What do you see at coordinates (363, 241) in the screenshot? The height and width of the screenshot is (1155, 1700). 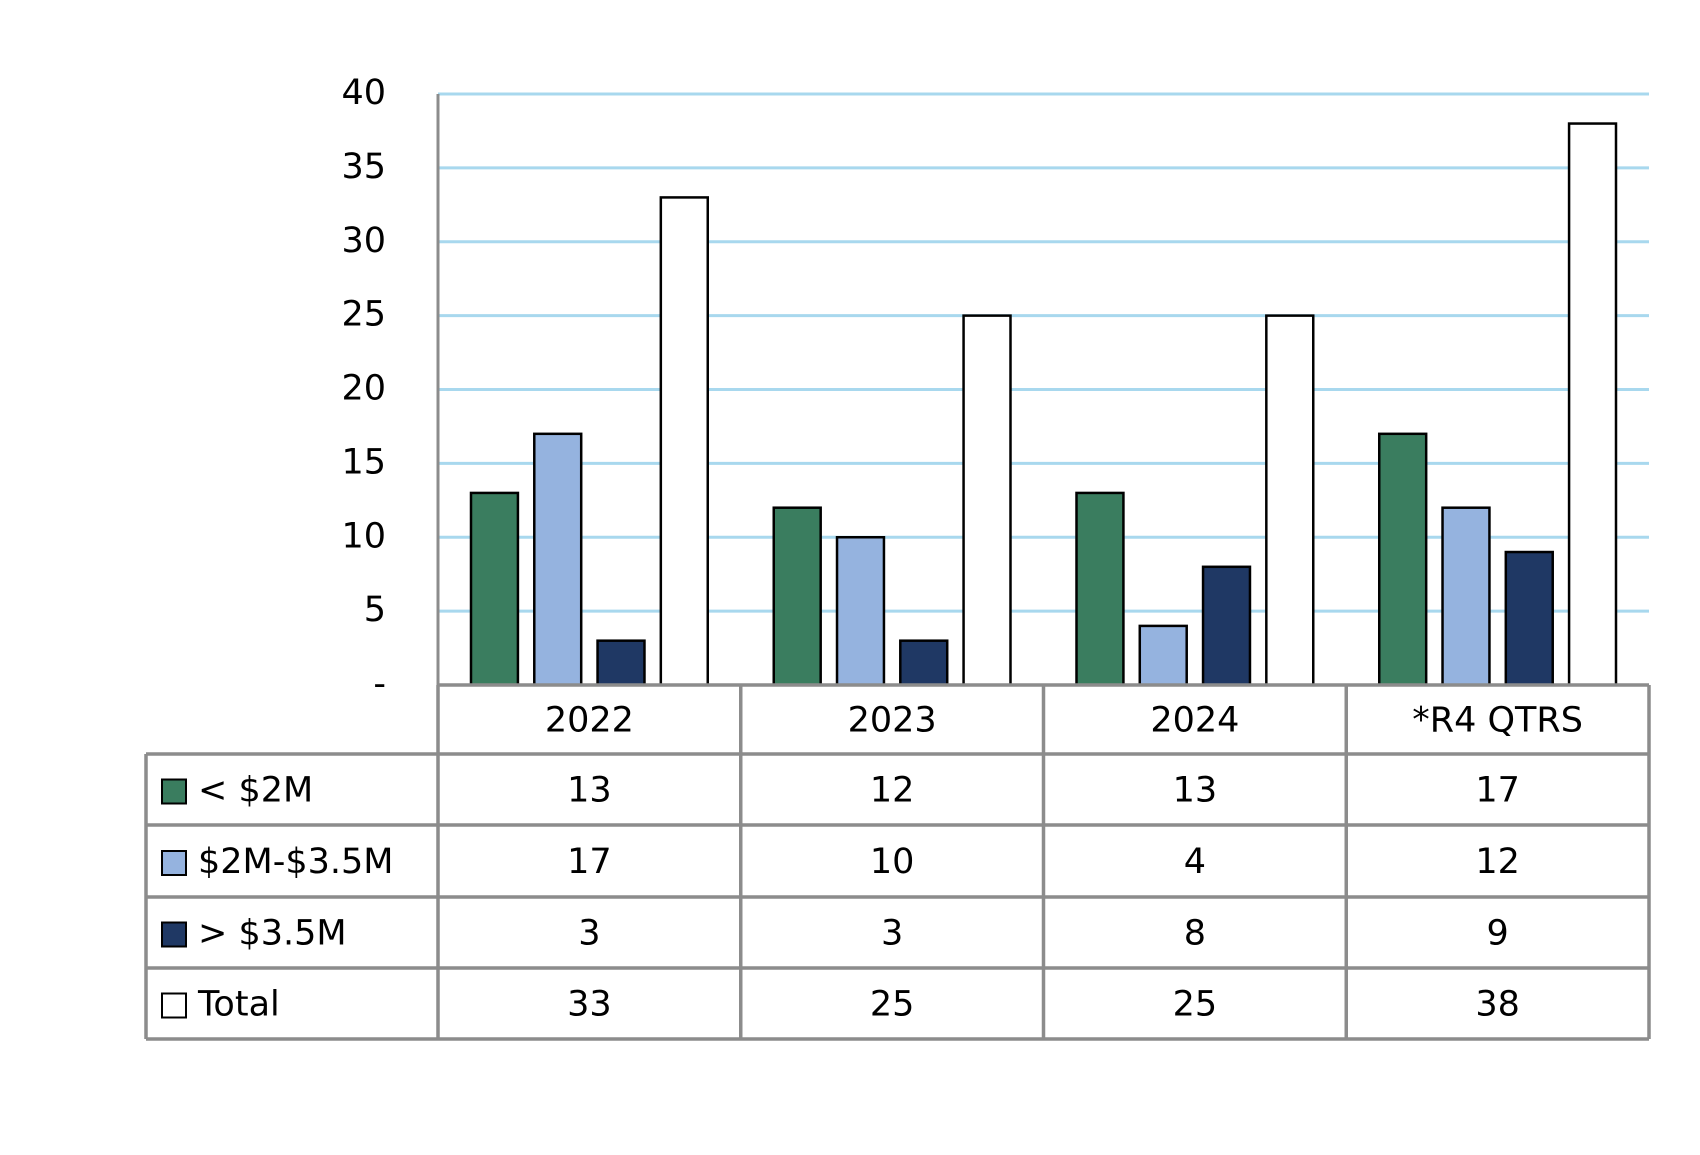 I see `y-tick-label: 30` at bounding box center [363, 241].